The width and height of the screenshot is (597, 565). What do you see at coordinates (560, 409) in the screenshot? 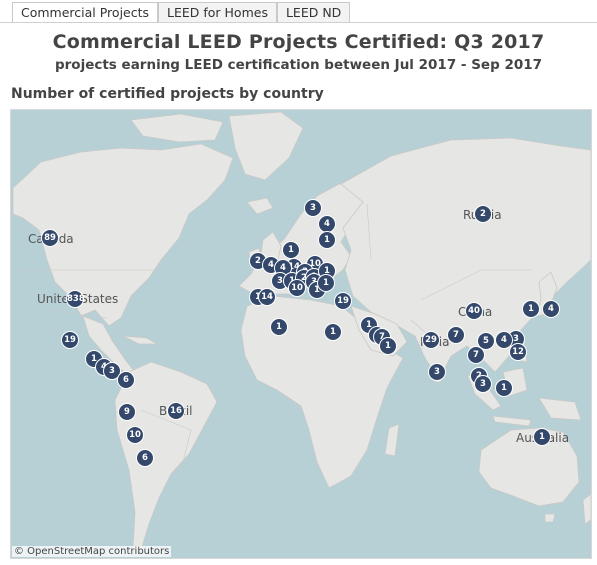
I see `land-new-guinea` at bounding box center [560, 409].